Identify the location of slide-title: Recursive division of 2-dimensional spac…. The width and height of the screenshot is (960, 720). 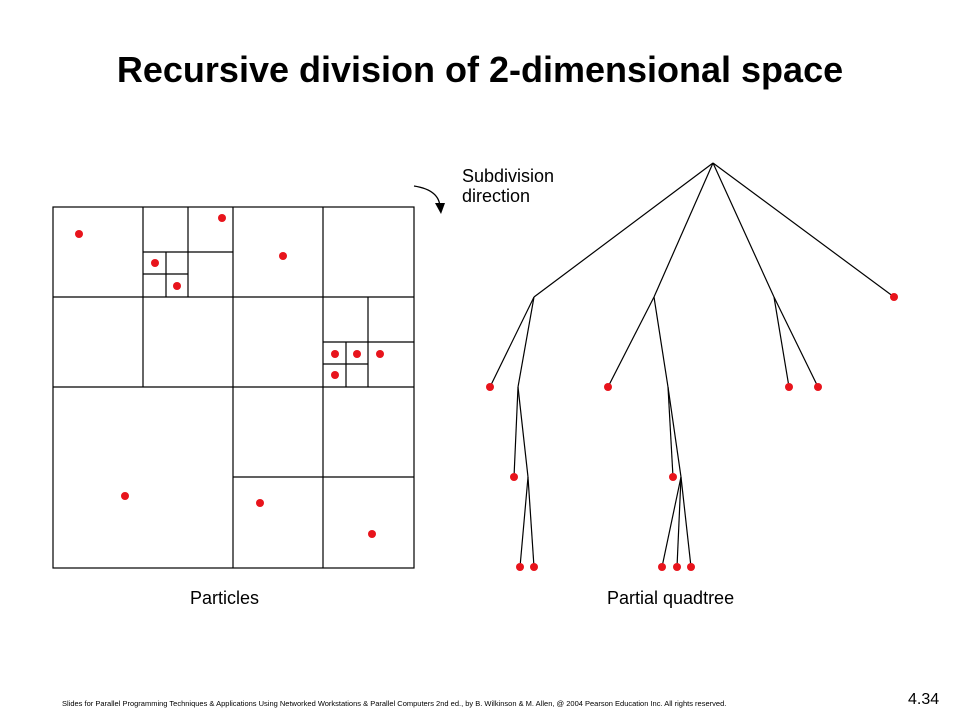
(480, 69).